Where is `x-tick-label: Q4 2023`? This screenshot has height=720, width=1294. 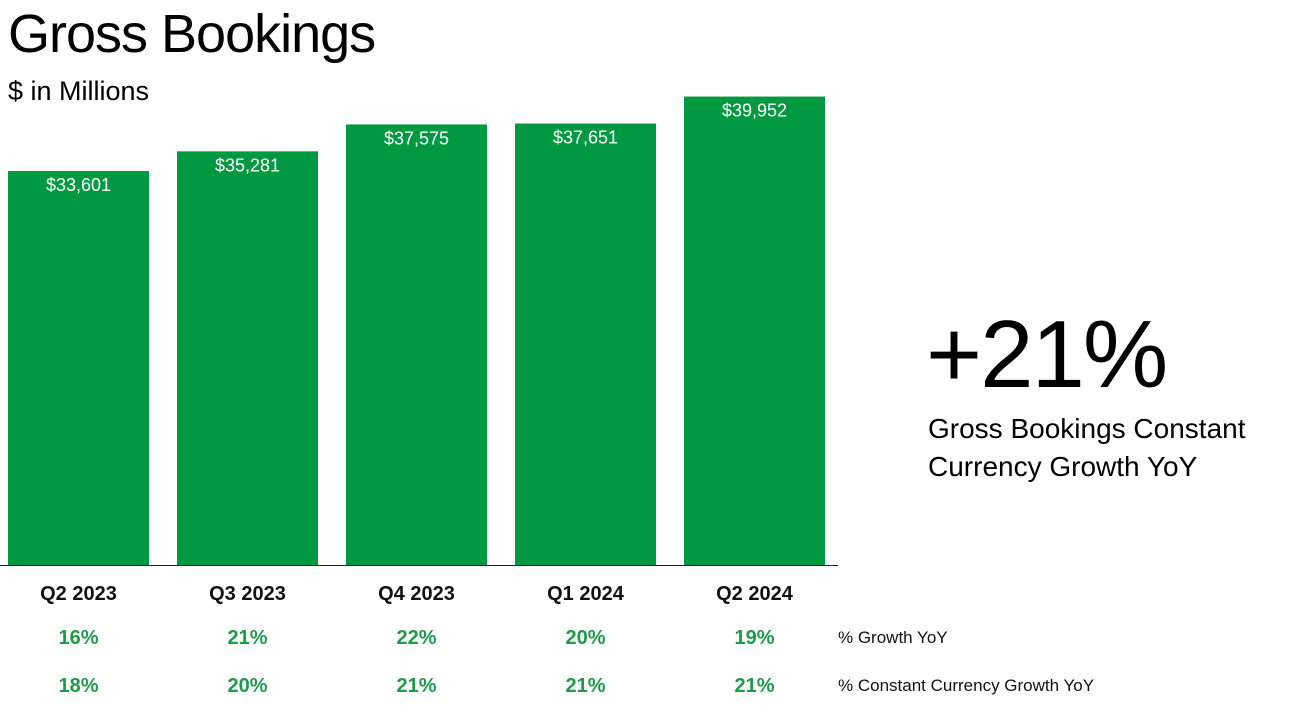 x-tick-label: Q4 2023 is located at coordinates (416, 594).